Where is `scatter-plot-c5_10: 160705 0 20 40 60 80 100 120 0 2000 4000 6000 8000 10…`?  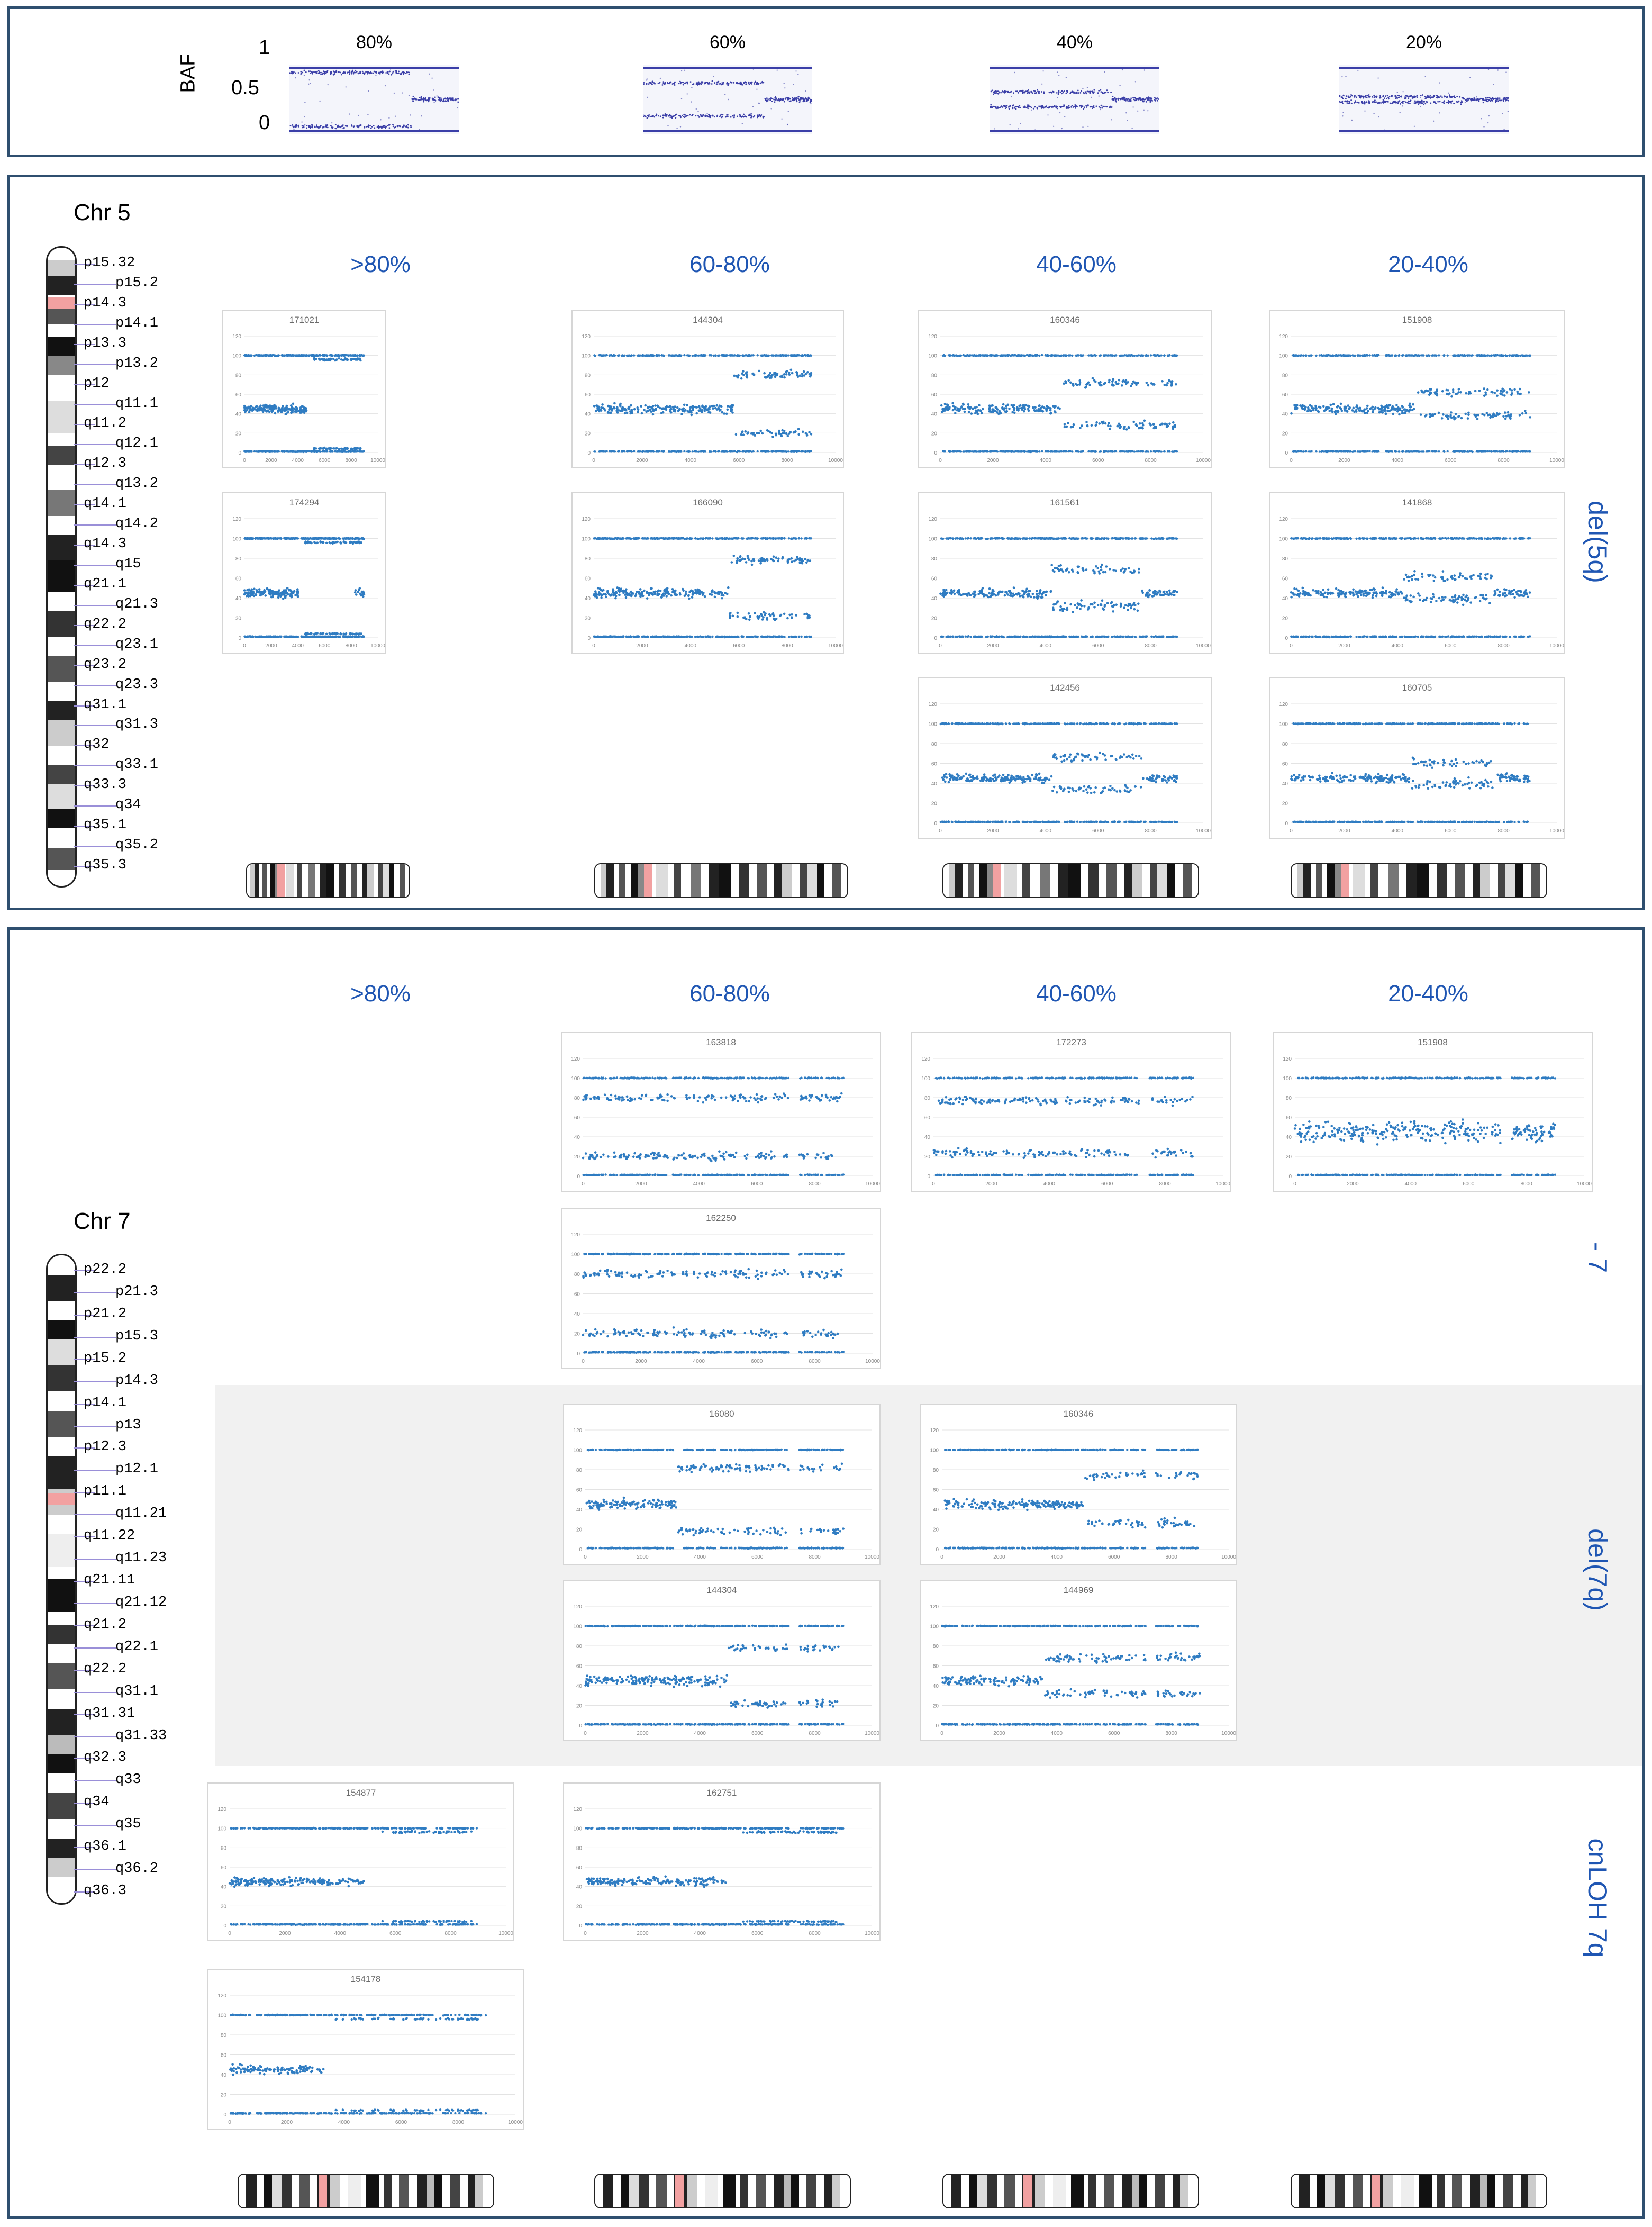
scatter-plot-c5_10: 160705 0 20 40 60 80 100 120 0 2000 4000 6000 8000 10… is located at coordinates (1417, 758).